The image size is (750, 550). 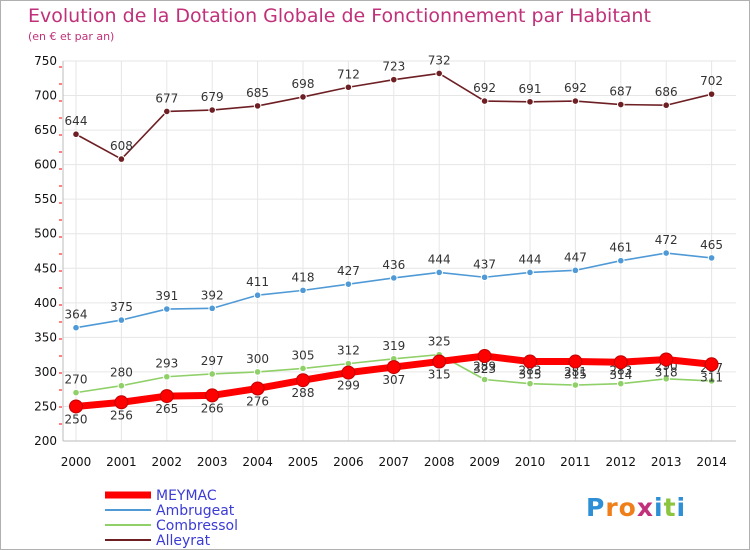 I want to click on chart-subtitle: (en € et par an), so click(x=71, y=36).